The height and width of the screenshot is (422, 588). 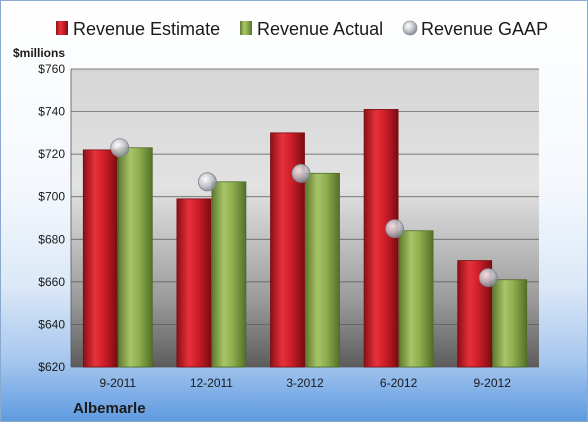 I want to click on x-tick-label: 9-2012, so click(x=493, y=383).